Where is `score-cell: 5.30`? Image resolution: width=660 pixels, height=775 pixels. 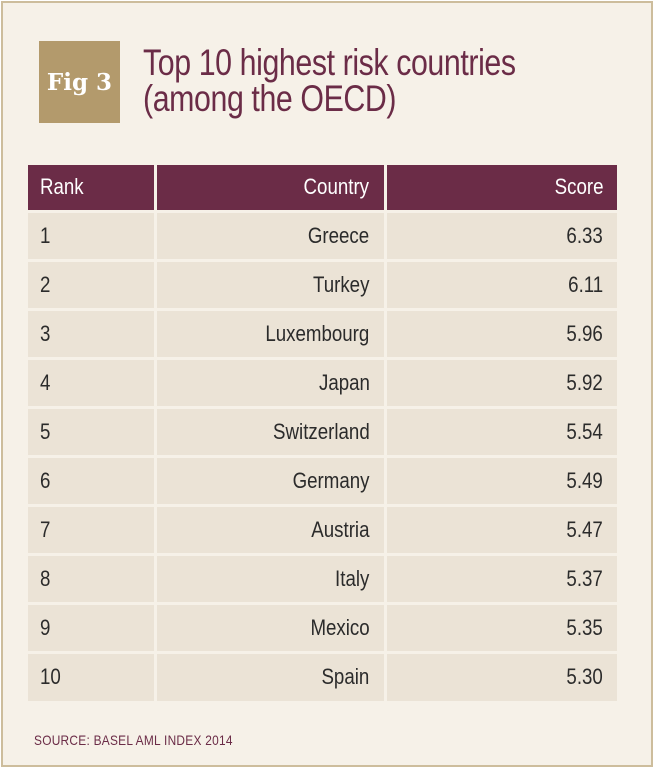
score-cell: 5.30 is located at coordinates (501, 675).